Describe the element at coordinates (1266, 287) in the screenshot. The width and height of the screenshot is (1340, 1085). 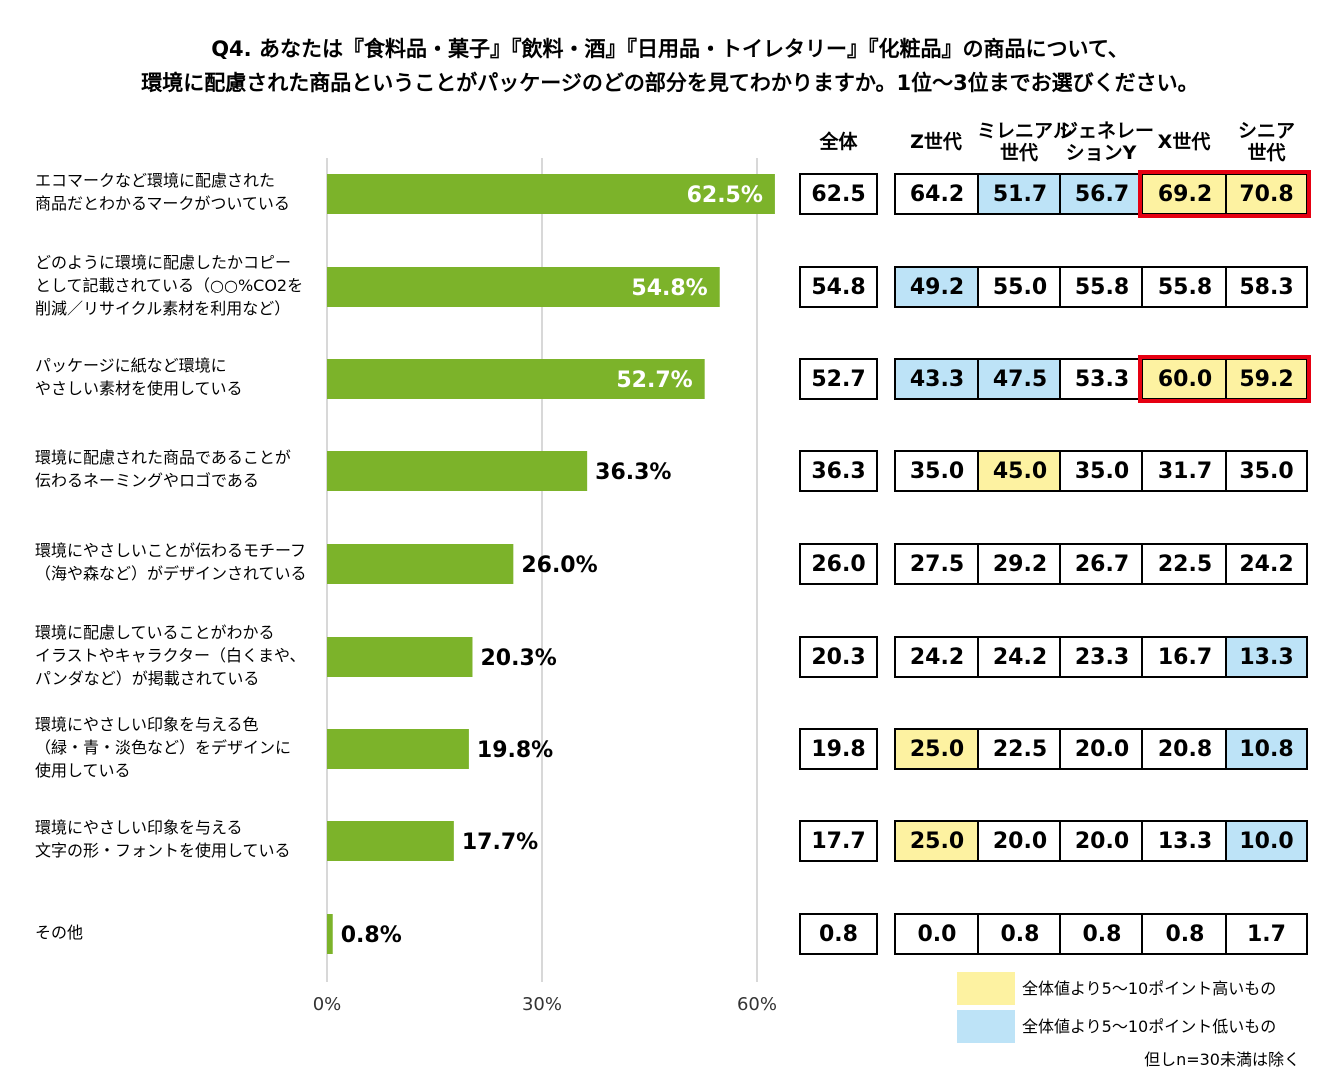
I see `table-cell: 58.3` at that location.